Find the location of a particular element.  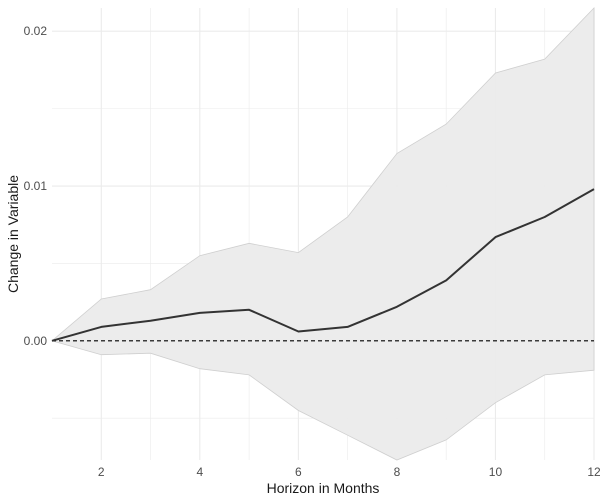

x-tick-label: 6 is located at coordinates (298, 472).